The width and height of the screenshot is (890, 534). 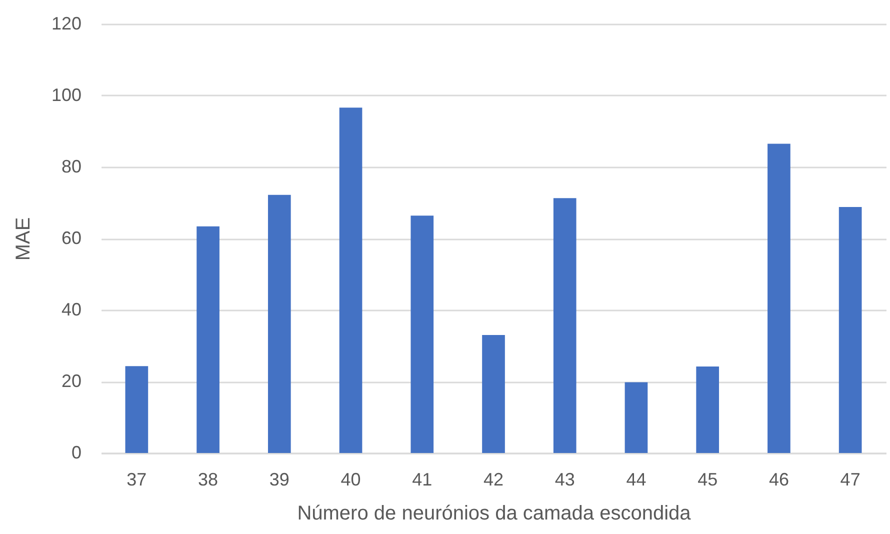 What do you see at coordinates (422, 480) in the screenshot?
I see `x-tick-label: 41` at bounding box center [422, 480].